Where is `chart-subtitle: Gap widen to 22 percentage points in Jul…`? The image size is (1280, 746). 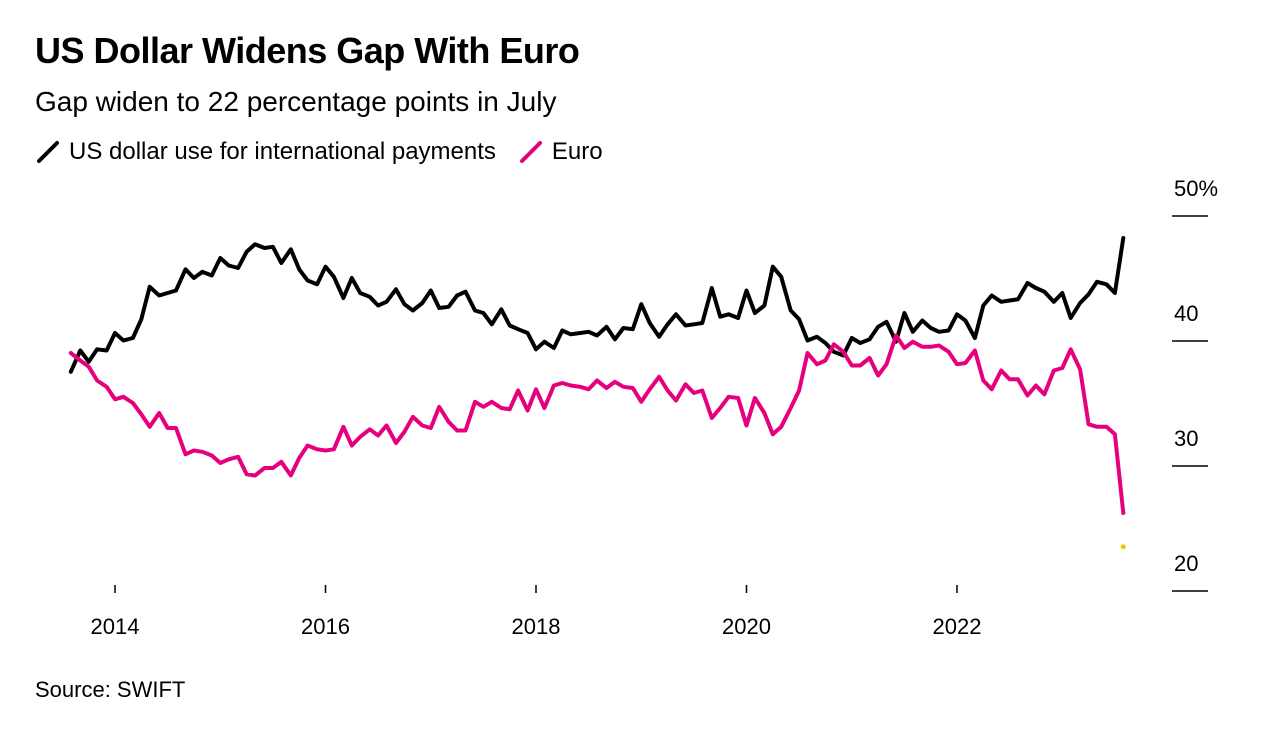
chart-subtitle: Gap widen to 22 percentage points in Jul… is located at coordinates (296, 101).